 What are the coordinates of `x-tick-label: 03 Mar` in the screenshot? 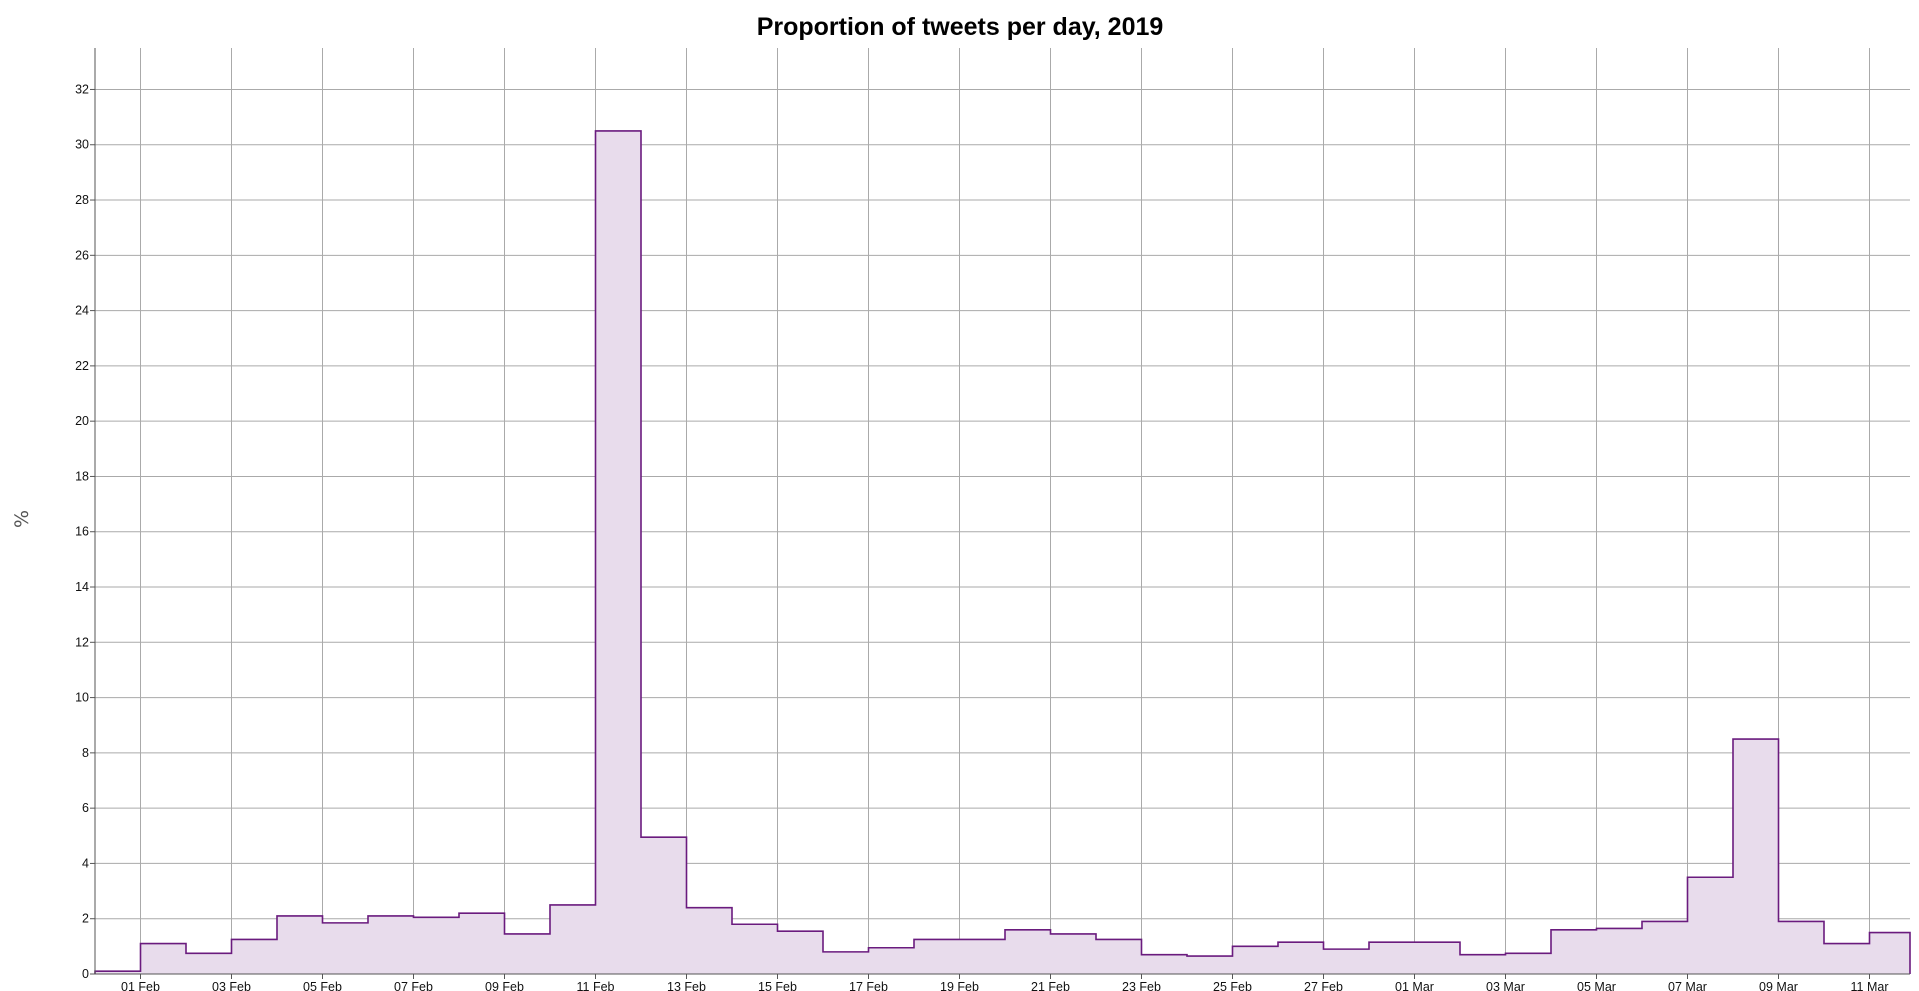 It's located at (1505, 985).